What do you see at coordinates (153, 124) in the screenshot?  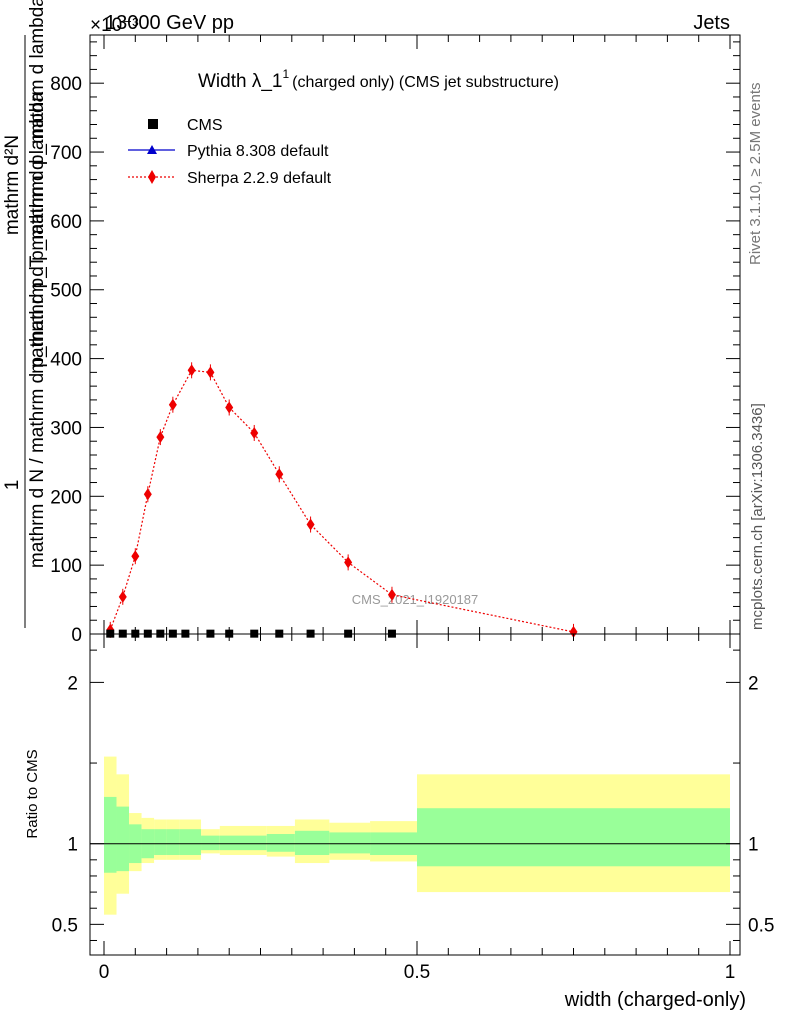 I see `legend-marker-cms` at bounding box center [153, 124].